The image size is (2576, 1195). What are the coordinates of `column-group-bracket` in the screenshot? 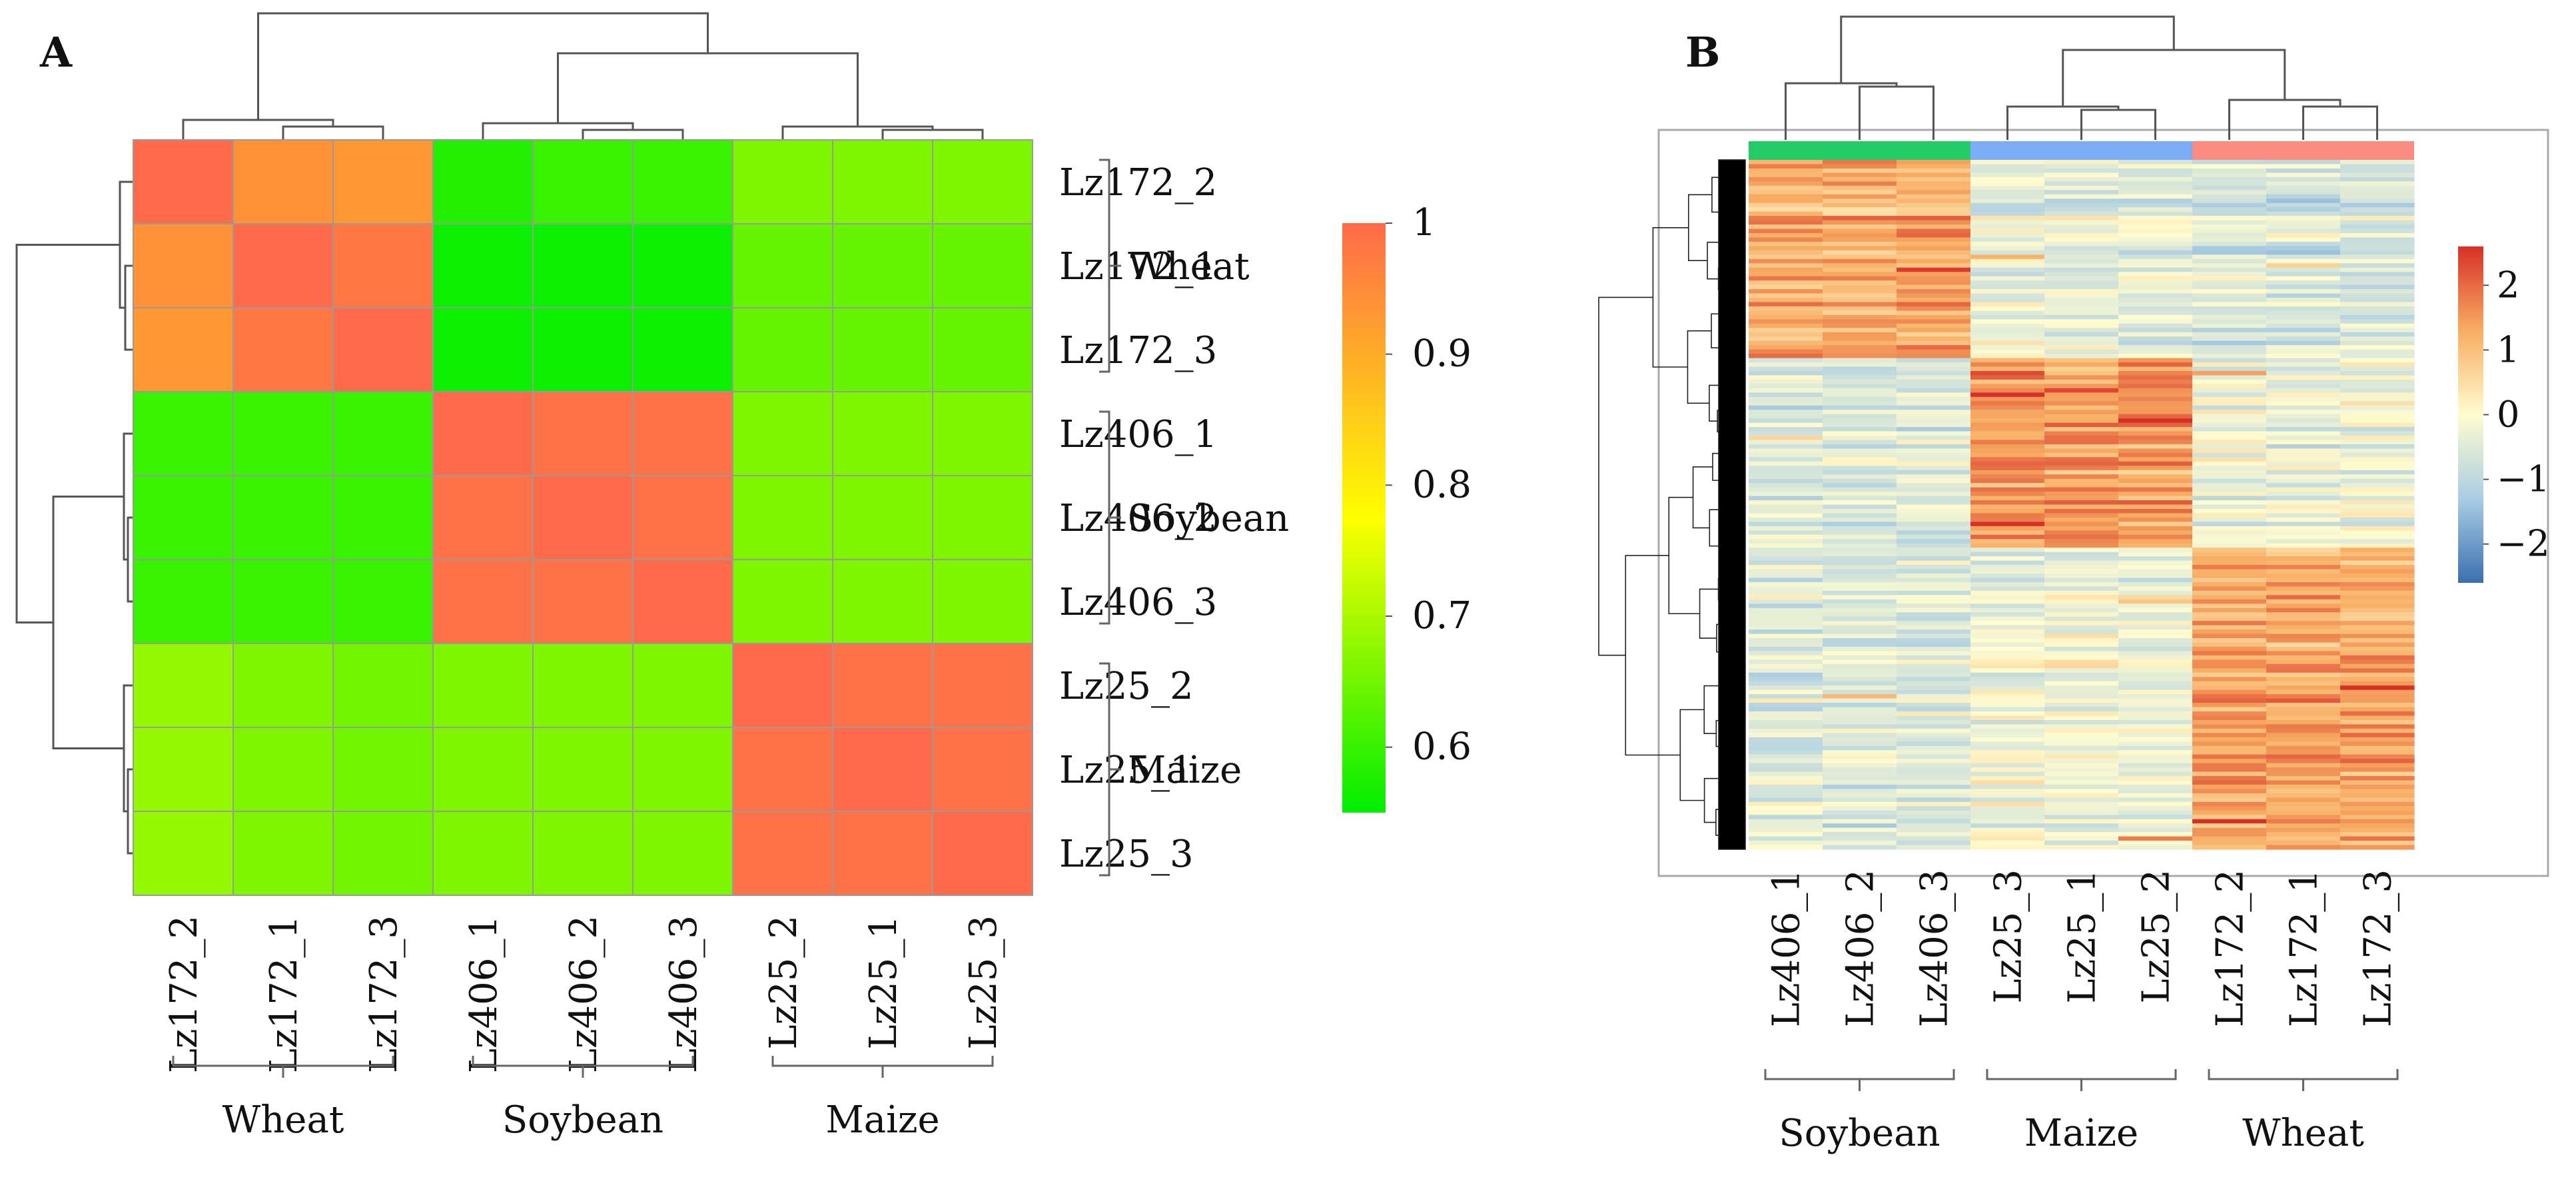 It's located at (2303, 1080).